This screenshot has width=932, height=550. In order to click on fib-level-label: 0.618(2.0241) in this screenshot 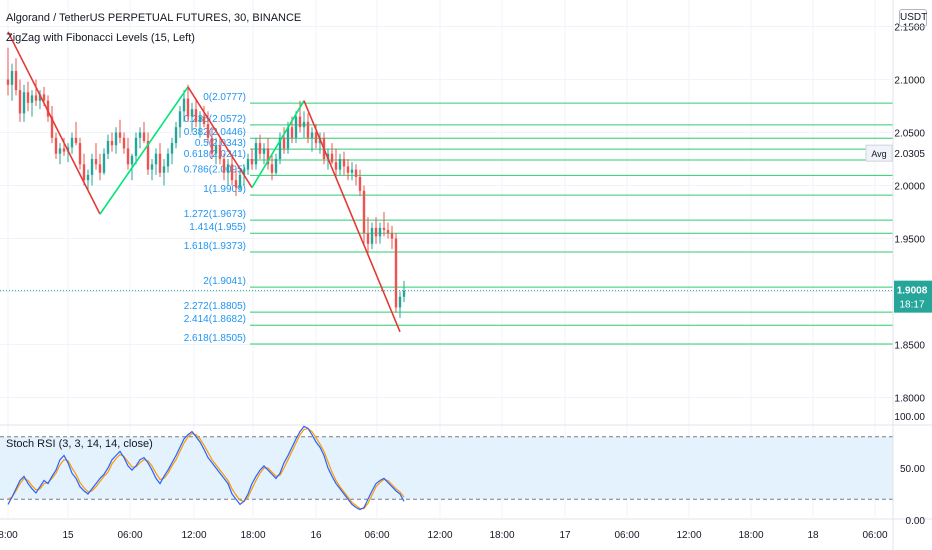, I will do `click(215, 154)`.